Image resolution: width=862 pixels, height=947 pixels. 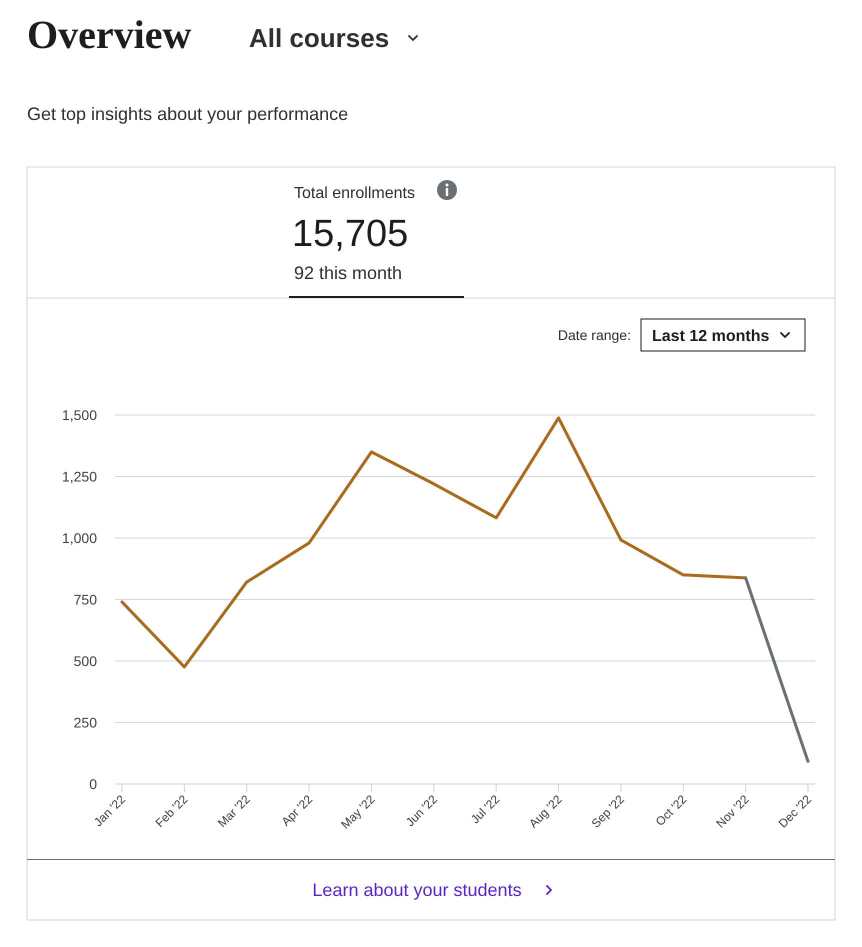 I want to click on chart-subtitle: Get top insights about your performance, so click(x=187, y=114).